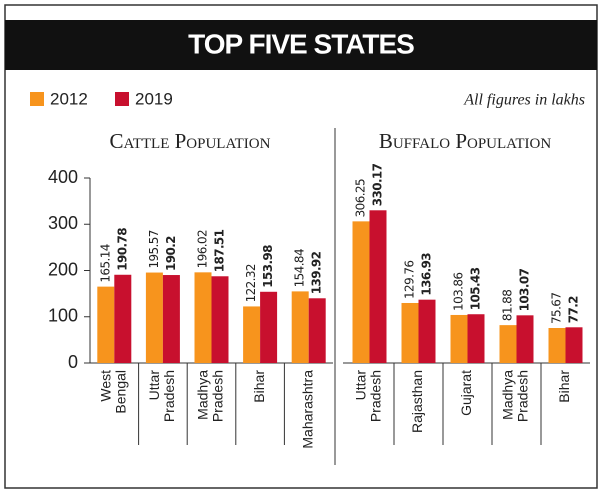 The width and height of the screenshot is (603, 494). What do you see at coordinates (378, 184) in the screenshot?
I see `value-label: 330.17` at bounding box center [378, 184].